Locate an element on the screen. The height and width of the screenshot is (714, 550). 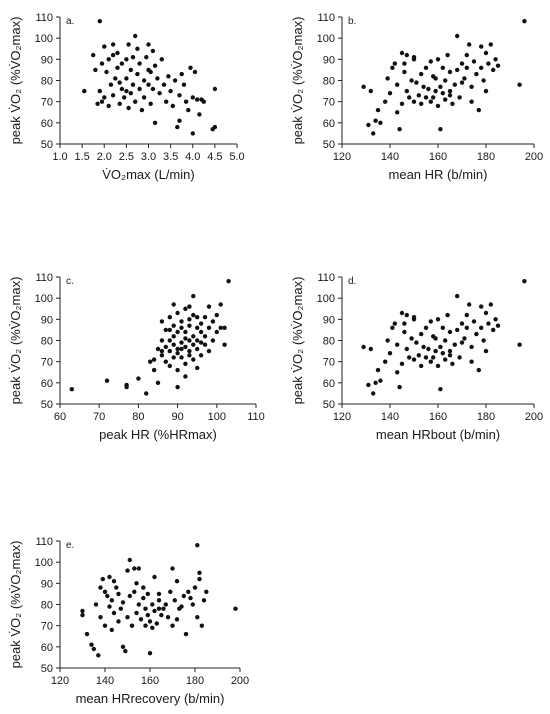
y-axis-title-wrap: peak V̇O₂ (%V̇O₂max) is located at coordinates (297, 81).